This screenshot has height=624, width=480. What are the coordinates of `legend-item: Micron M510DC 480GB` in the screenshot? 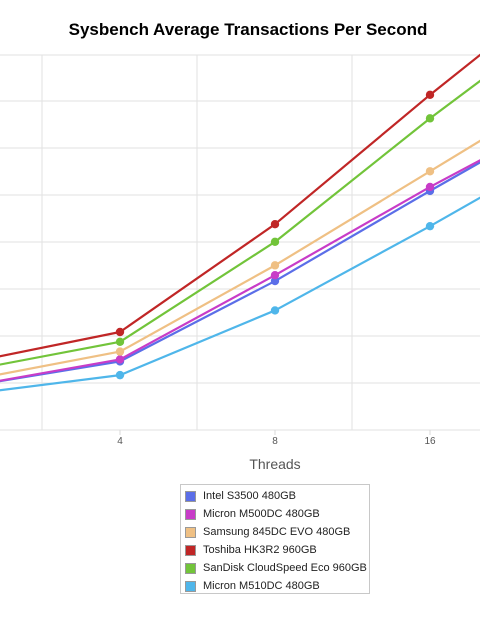 It's located at (275, 586).